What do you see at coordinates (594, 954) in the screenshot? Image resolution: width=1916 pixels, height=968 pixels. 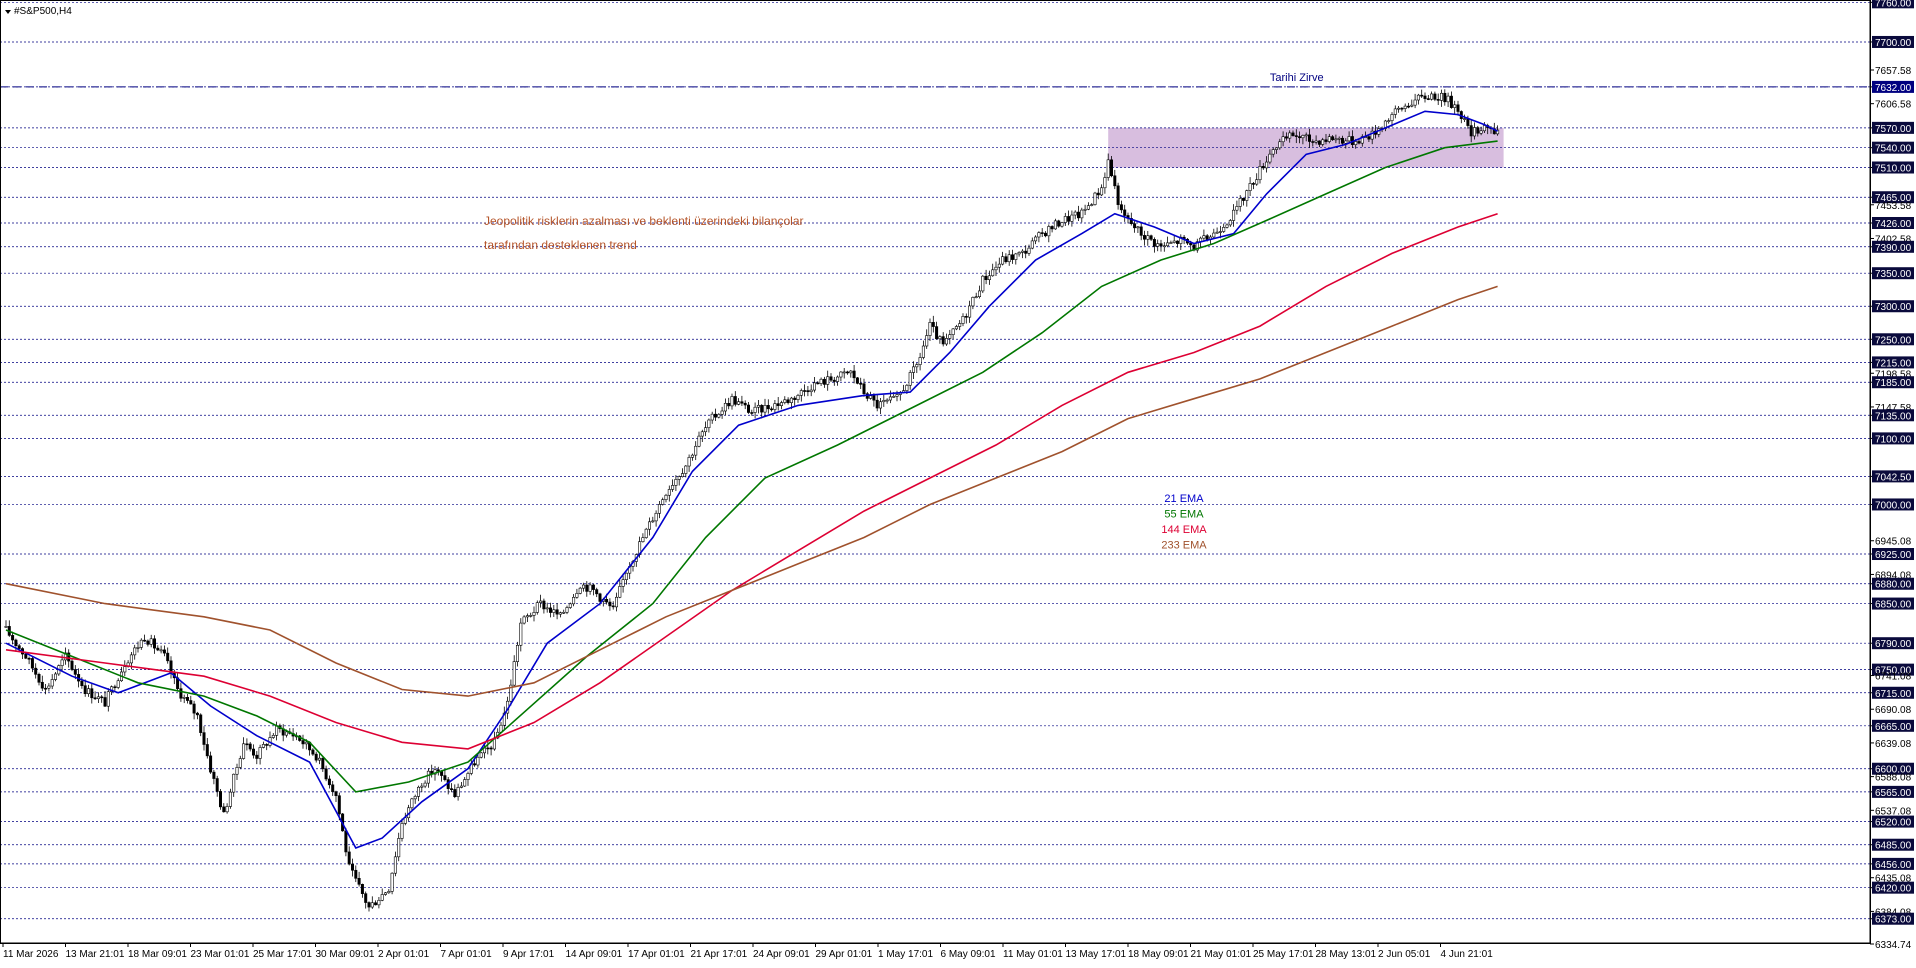 I see `time-label: 14 Apr 09:01` at bounding box center [594, 954].